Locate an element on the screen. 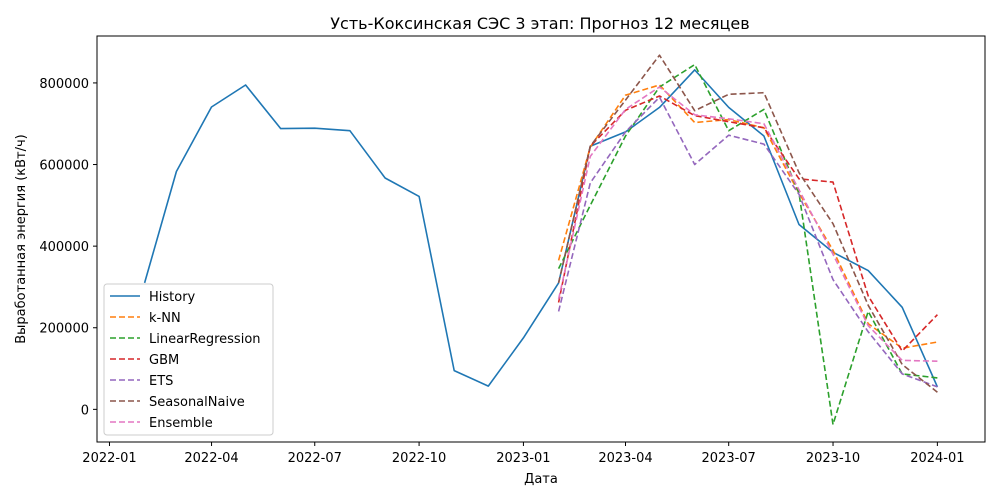 This screenshot has width=1000, height=500. x-tick-label: 2022-01 is located at coordinates (109, 458).